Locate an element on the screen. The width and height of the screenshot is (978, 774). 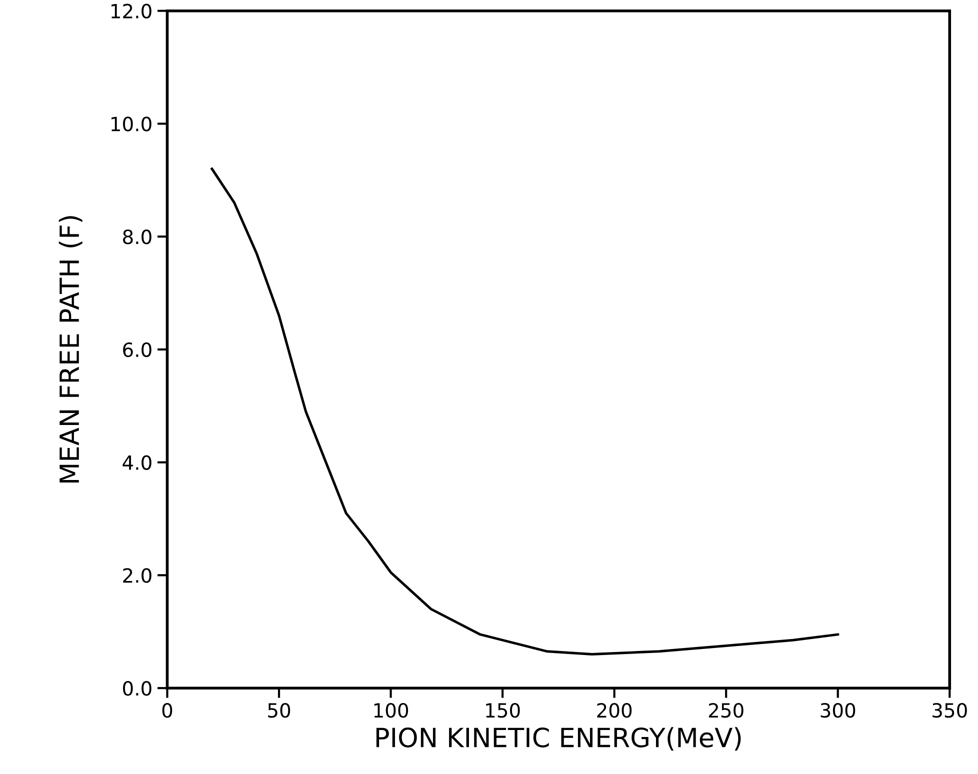
x-tick-label: 100 is located at coordinates (391, 710).